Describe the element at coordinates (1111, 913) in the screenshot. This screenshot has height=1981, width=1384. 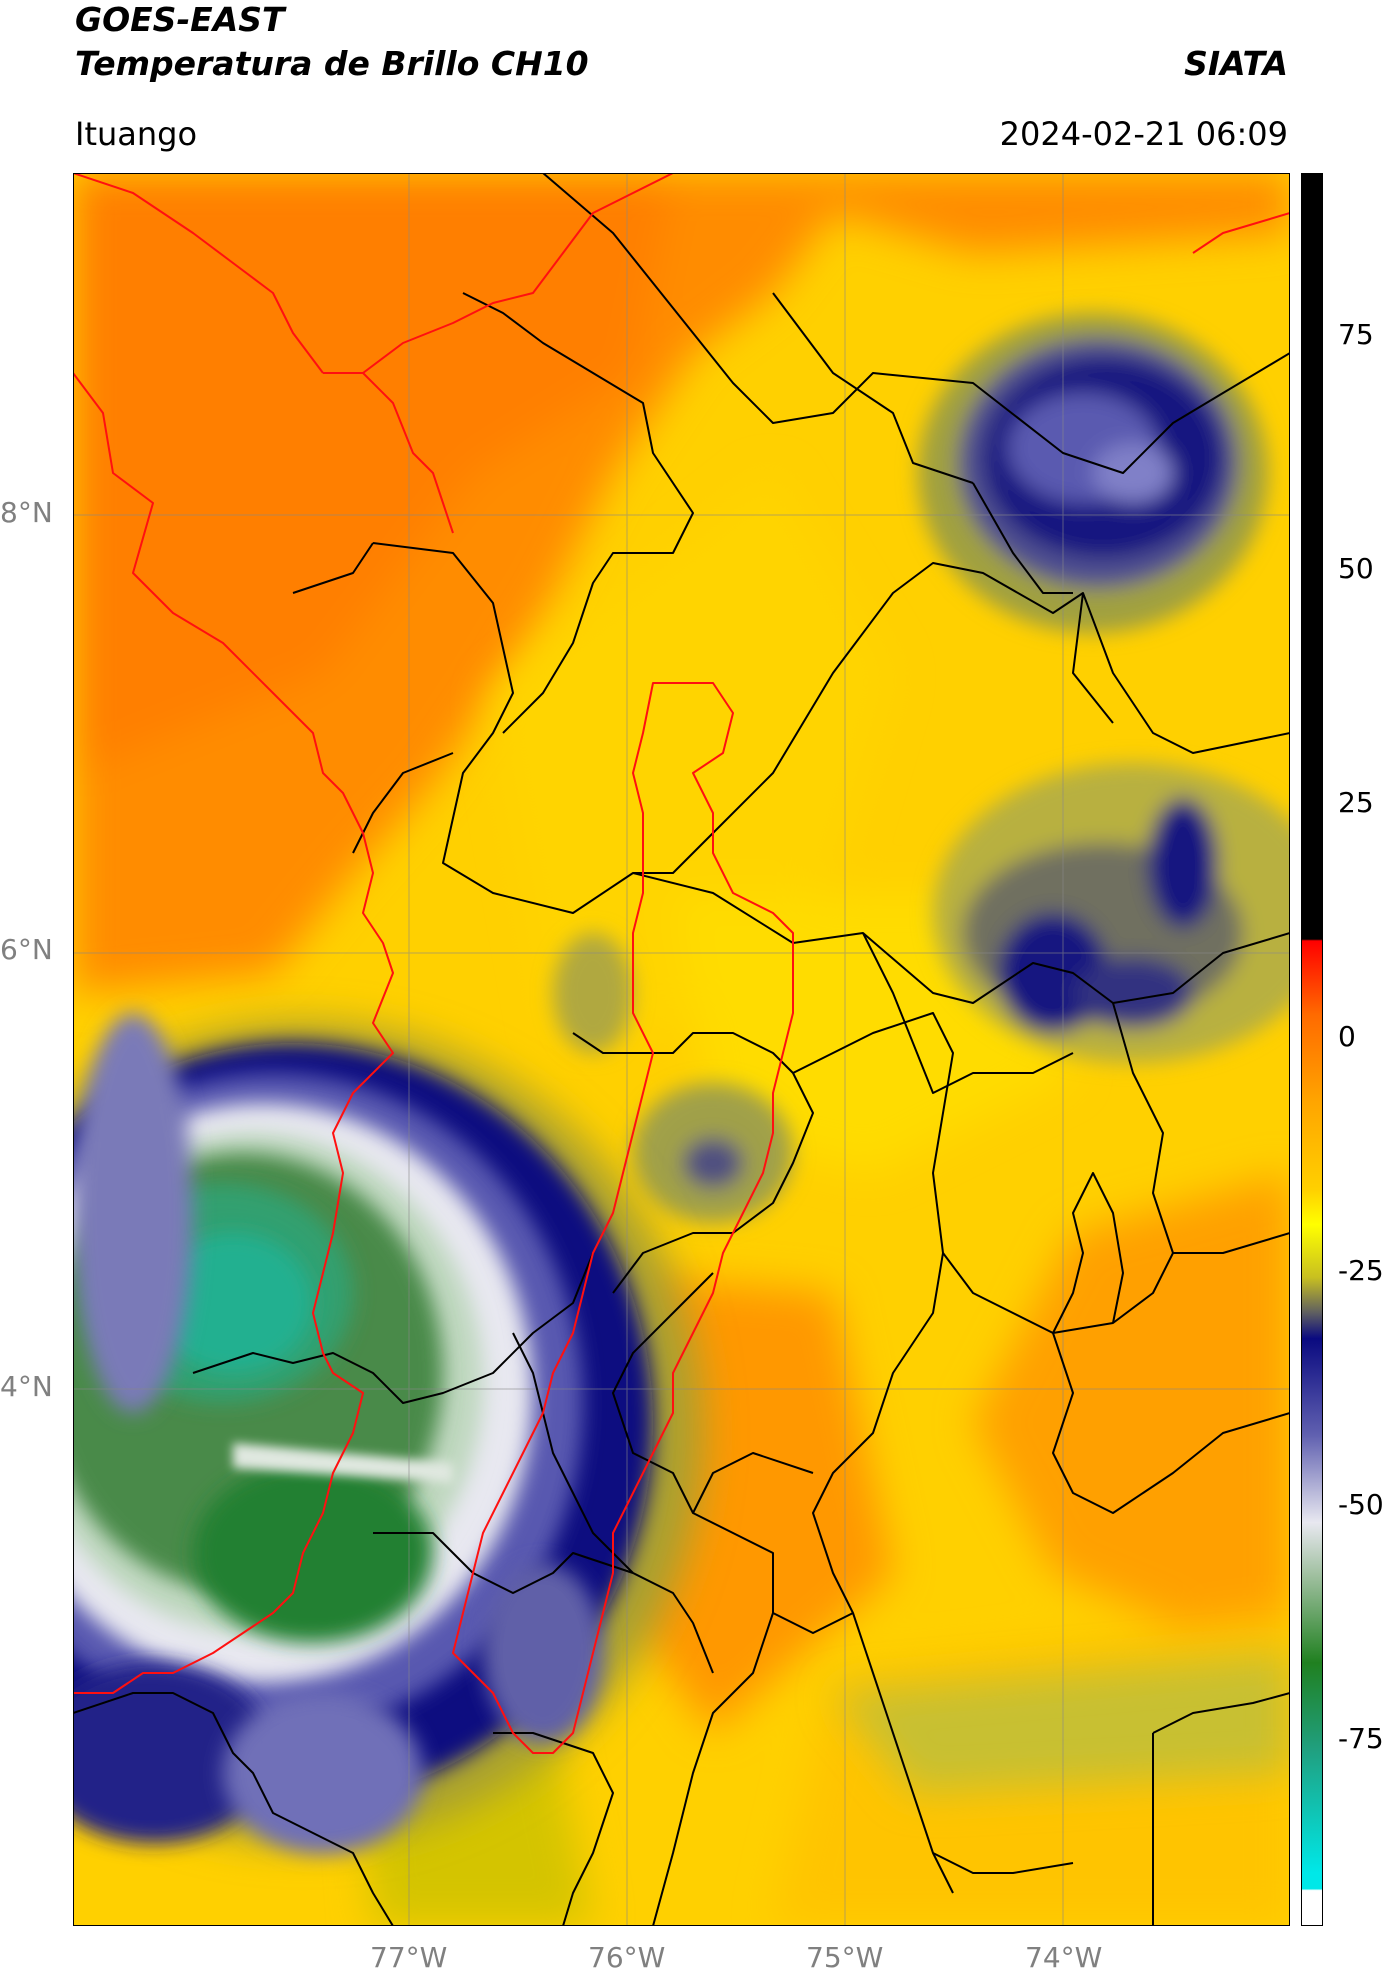
I see `storm-east` at that location.